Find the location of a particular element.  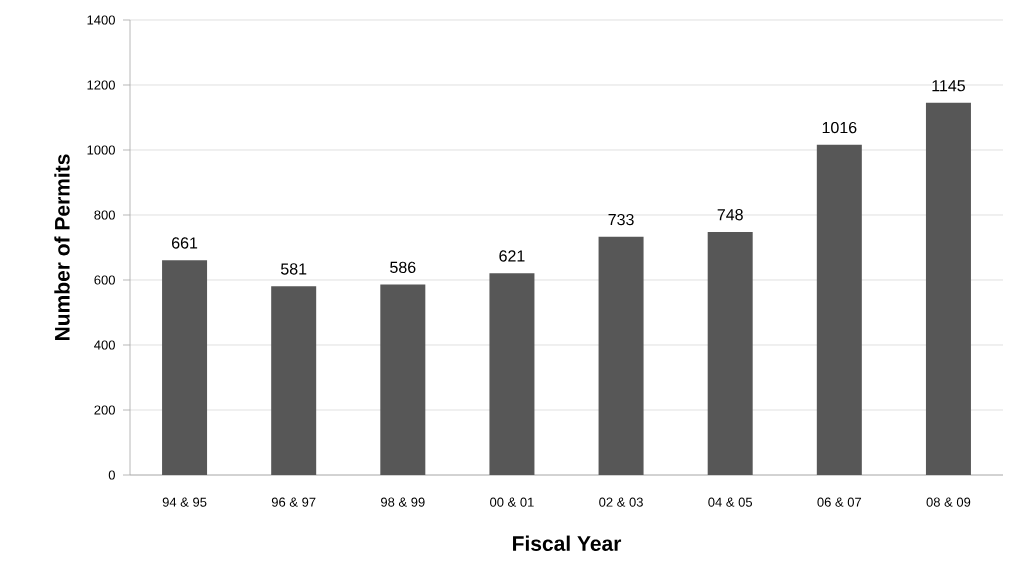

x-tick-label: 02 & 03 is located at coordinates (621, 502).